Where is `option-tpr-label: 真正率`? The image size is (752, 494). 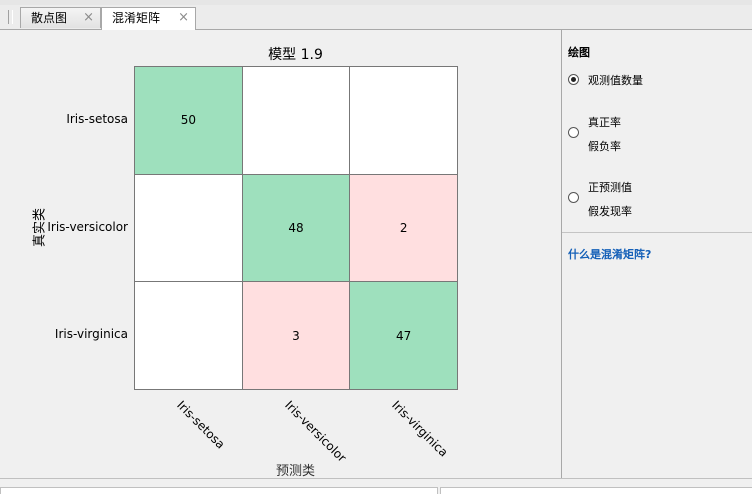
option-tpr-label: 真正率 is located at coordinates (604, 122).